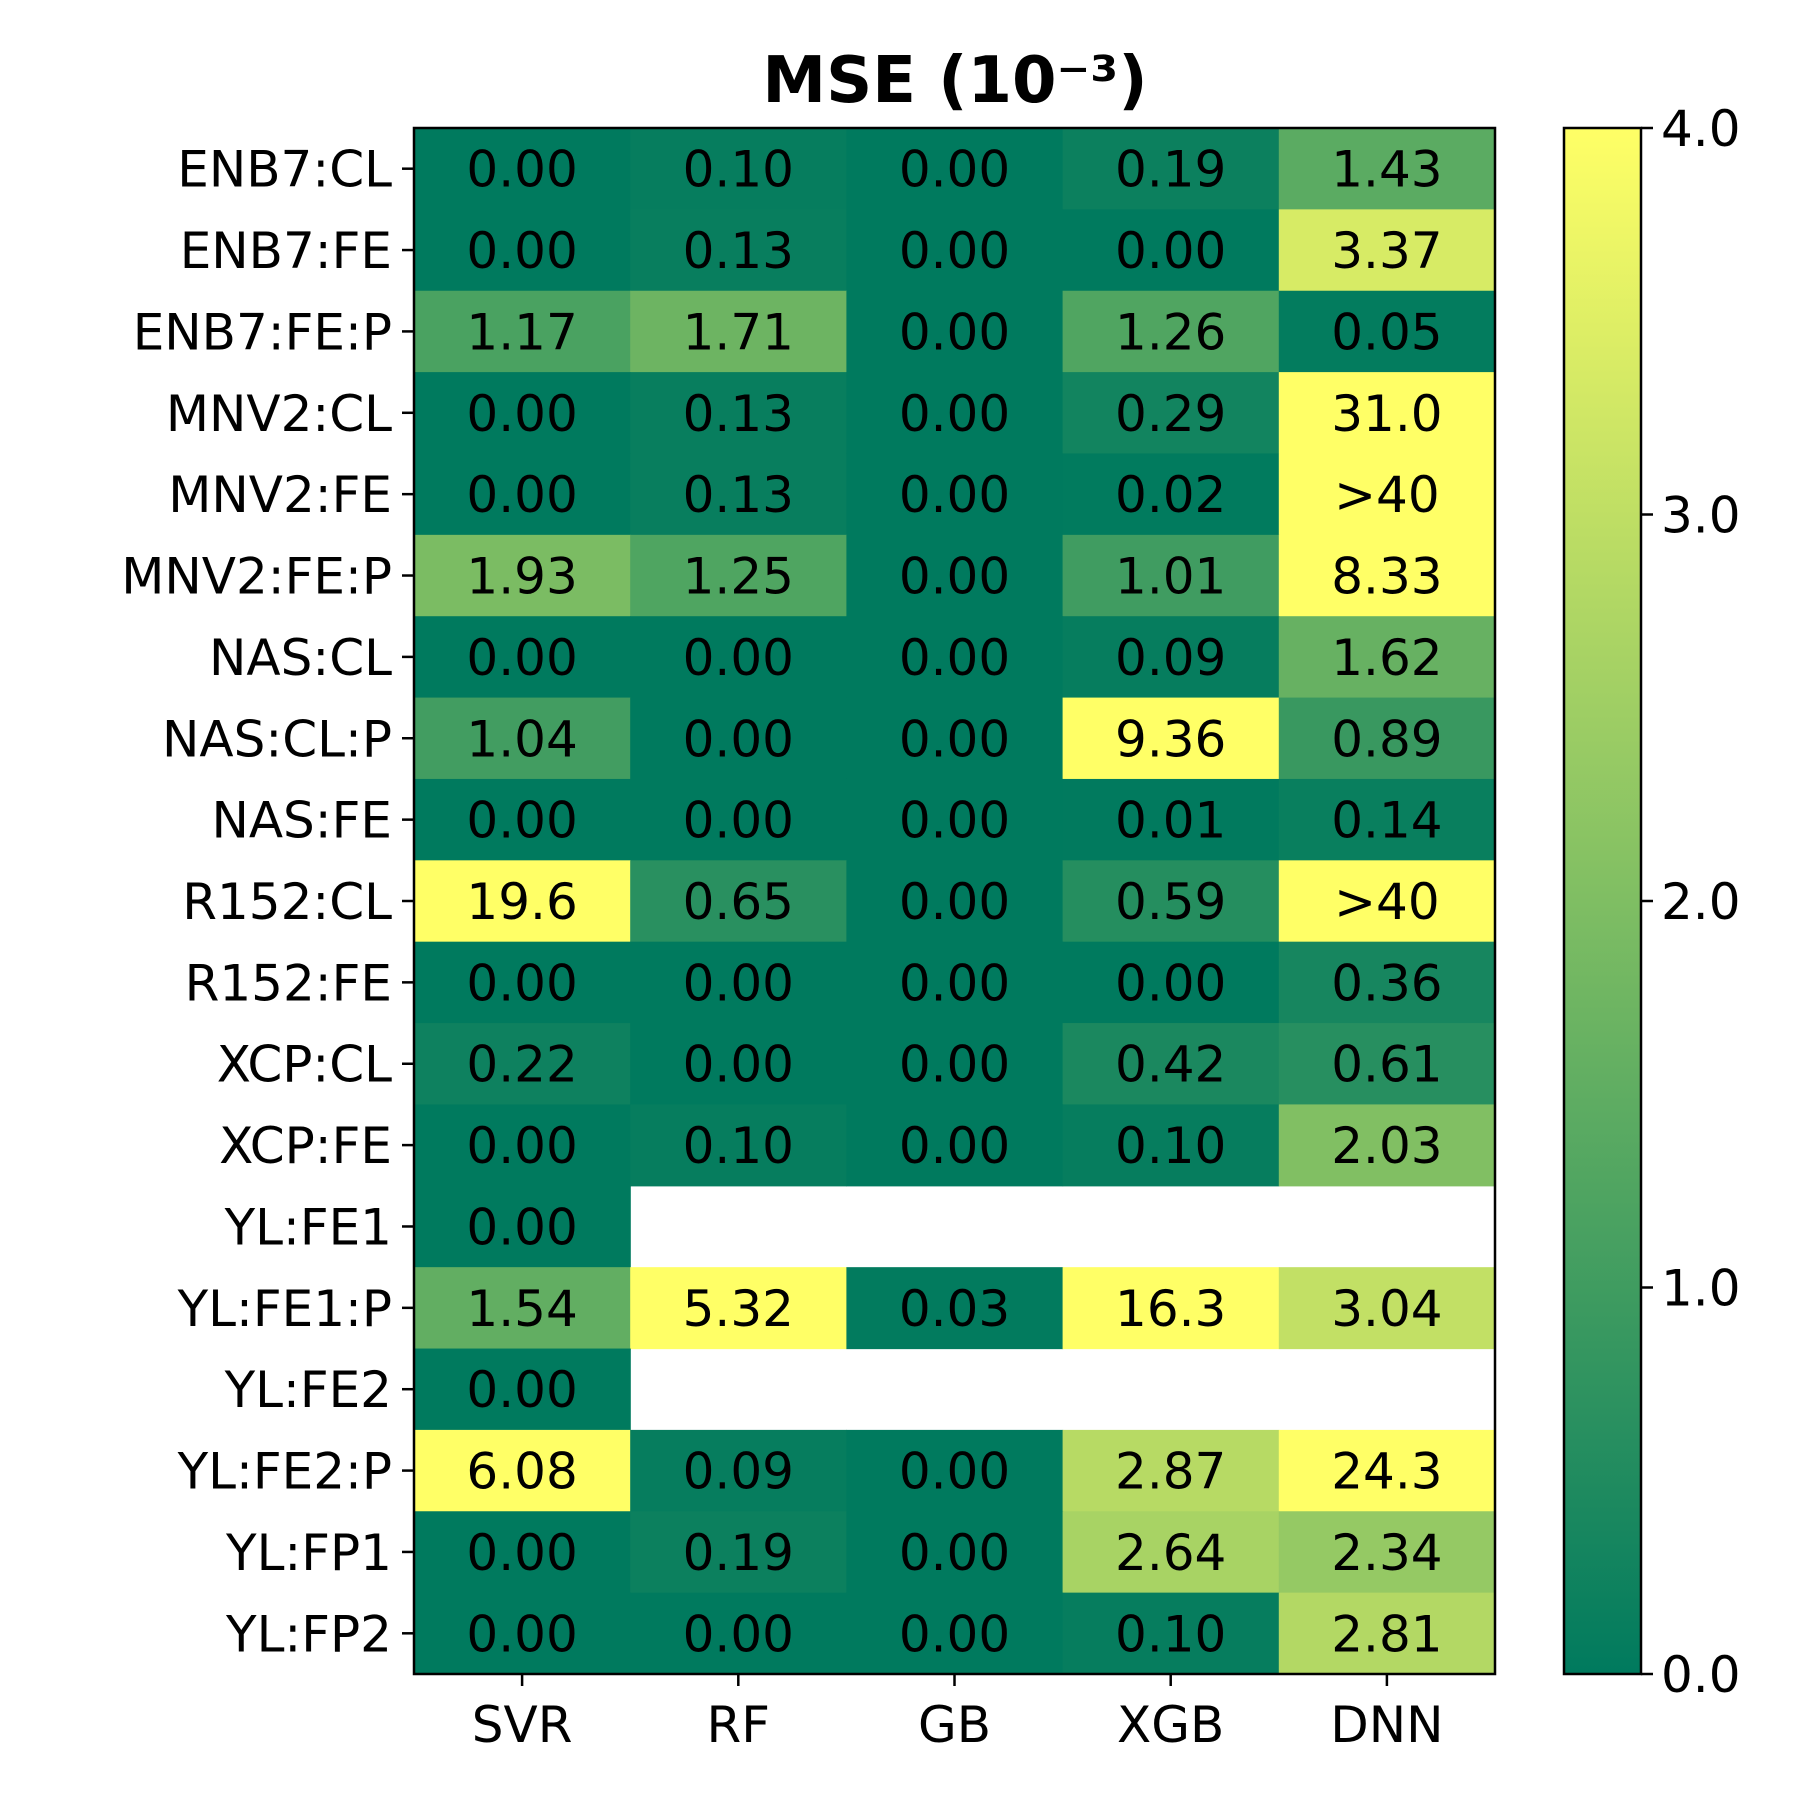  I want to click on colorbar-tick-label: 0.0, so click(1701, 1675).